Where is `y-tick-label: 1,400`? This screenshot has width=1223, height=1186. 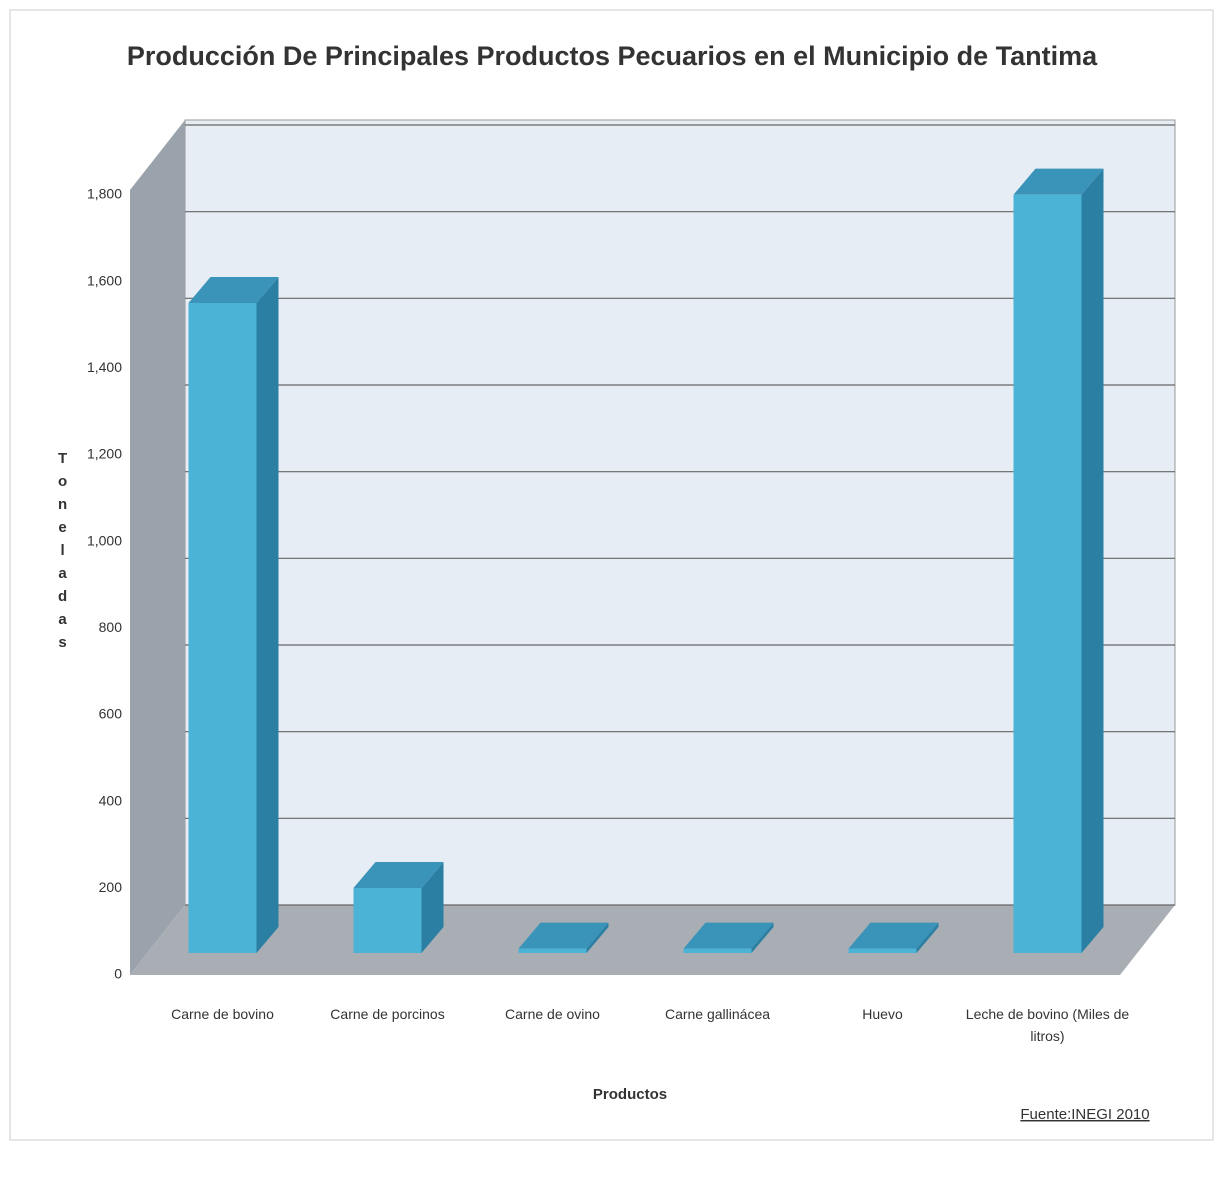
y-tick-label: 1,400 is located at coordinates (104, 367).